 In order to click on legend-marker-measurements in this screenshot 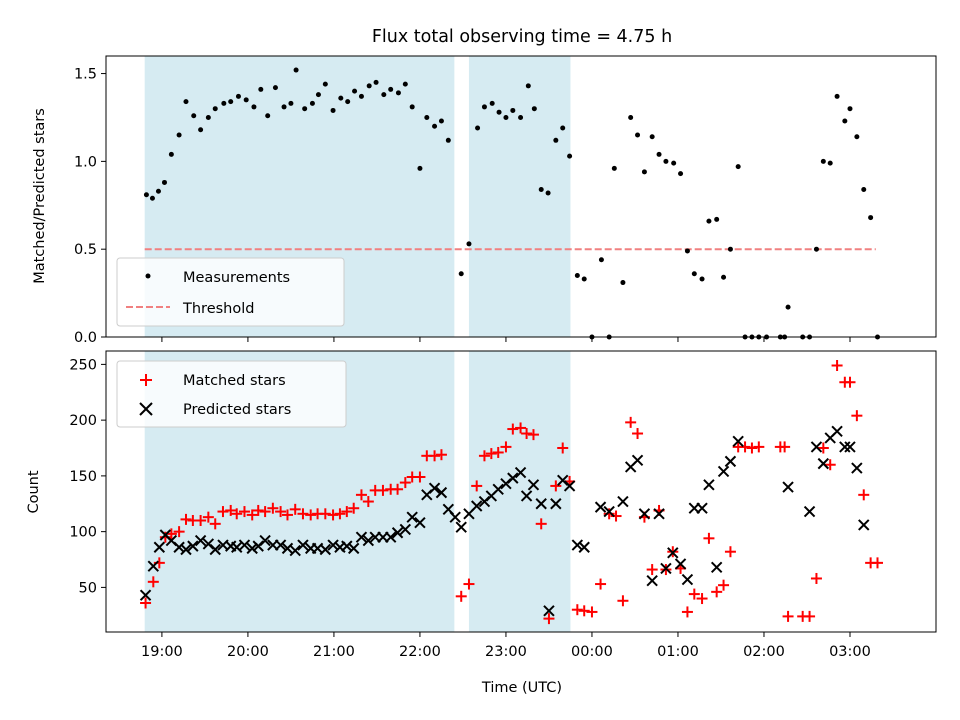, I will do `click(148, 276)`.